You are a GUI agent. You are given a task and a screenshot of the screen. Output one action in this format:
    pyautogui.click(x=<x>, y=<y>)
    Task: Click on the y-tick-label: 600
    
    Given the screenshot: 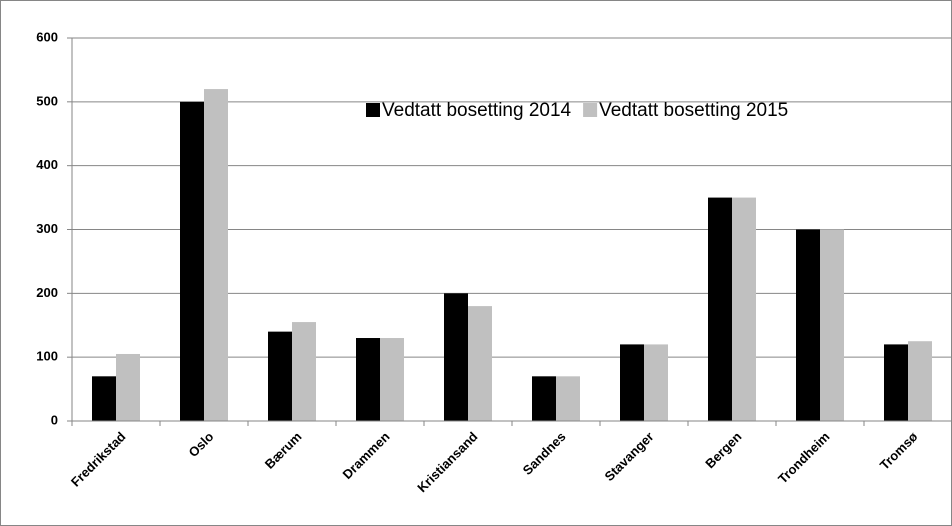 What is the action you would take?
    pyautogui.click(x=47, y=36)
    